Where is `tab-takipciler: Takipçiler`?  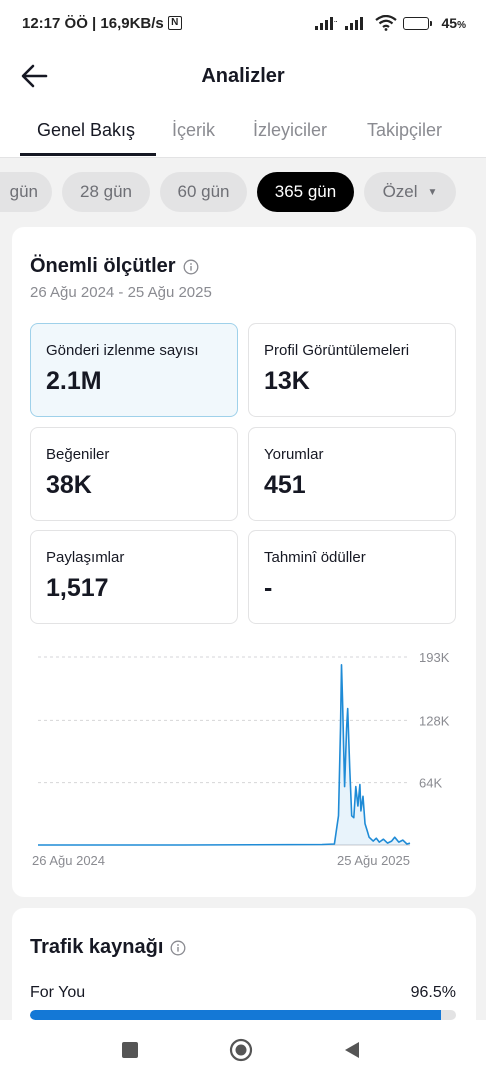 tab-takipciler: Takipçiler is located at coordinates (405, 130).